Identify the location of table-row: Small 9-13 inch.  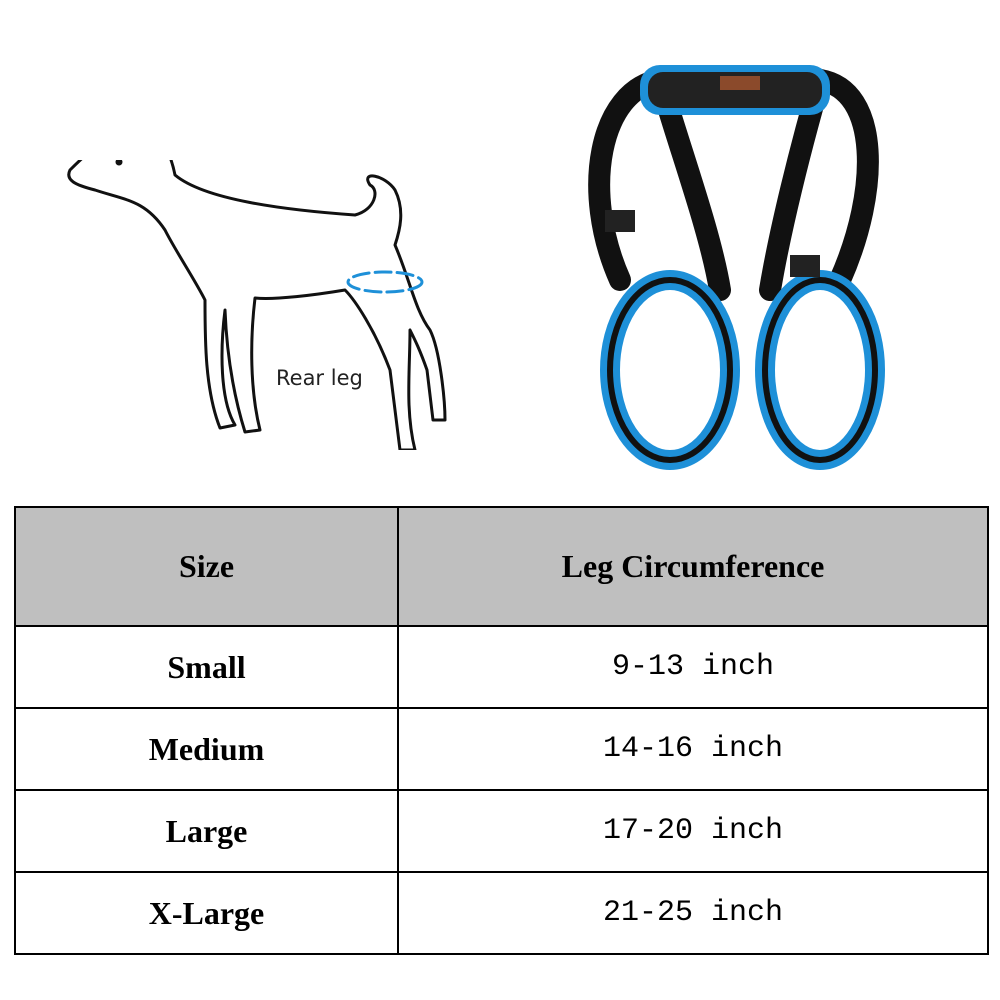
(501, 667).